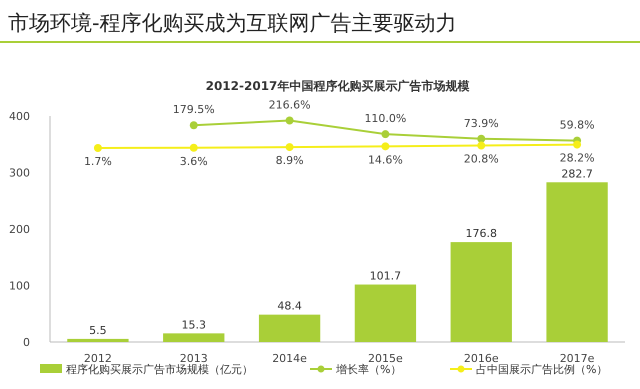  I want to click on legend-label: 增长率（%）, so click(368, 369).